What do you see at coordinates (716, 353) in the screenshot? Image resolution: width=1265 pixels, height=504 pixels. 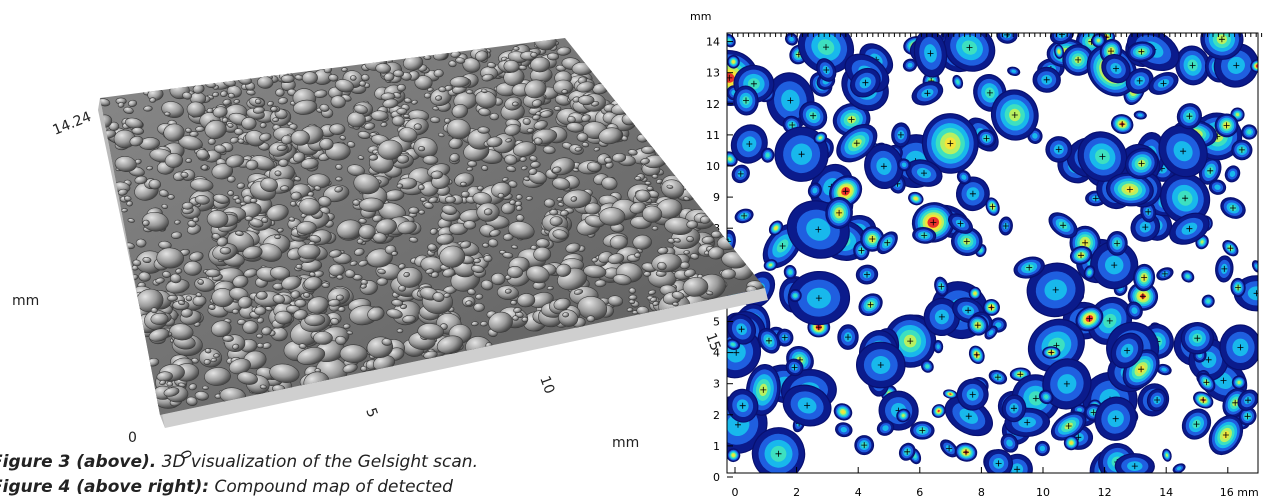 I see `y-tick-label: 4` at bounding box center [716, 353].